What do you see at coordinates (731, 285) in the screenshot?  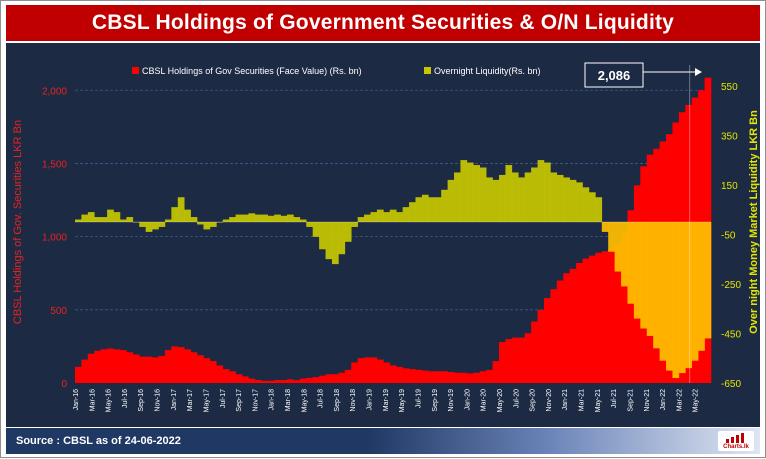 I see `right-tick-label: -250` at bounding box center [731, 285].